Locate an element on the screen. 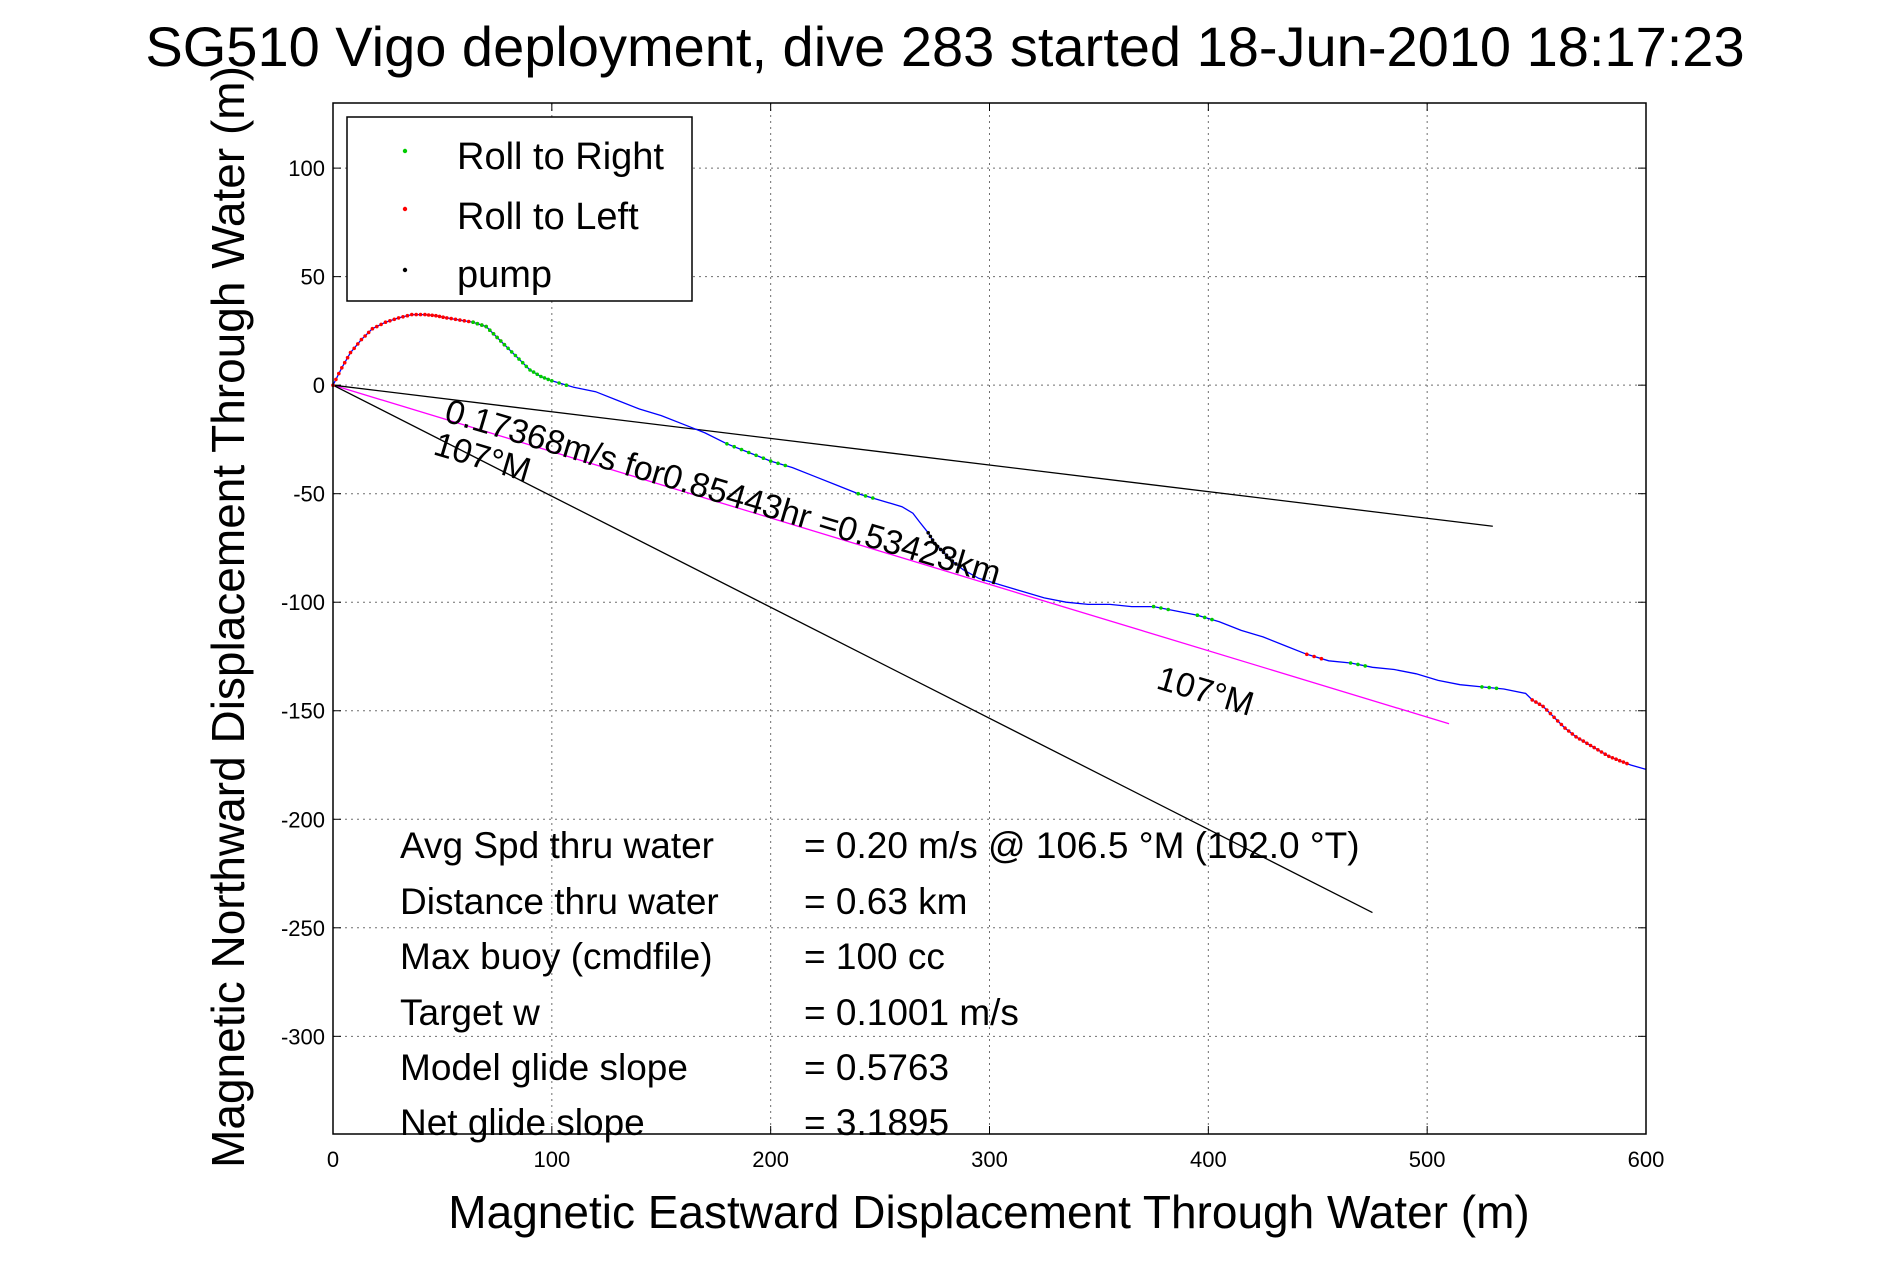 The image size is (1891, 1262). stat-label-target-w: Target w is located at coordinates (470, 1012).